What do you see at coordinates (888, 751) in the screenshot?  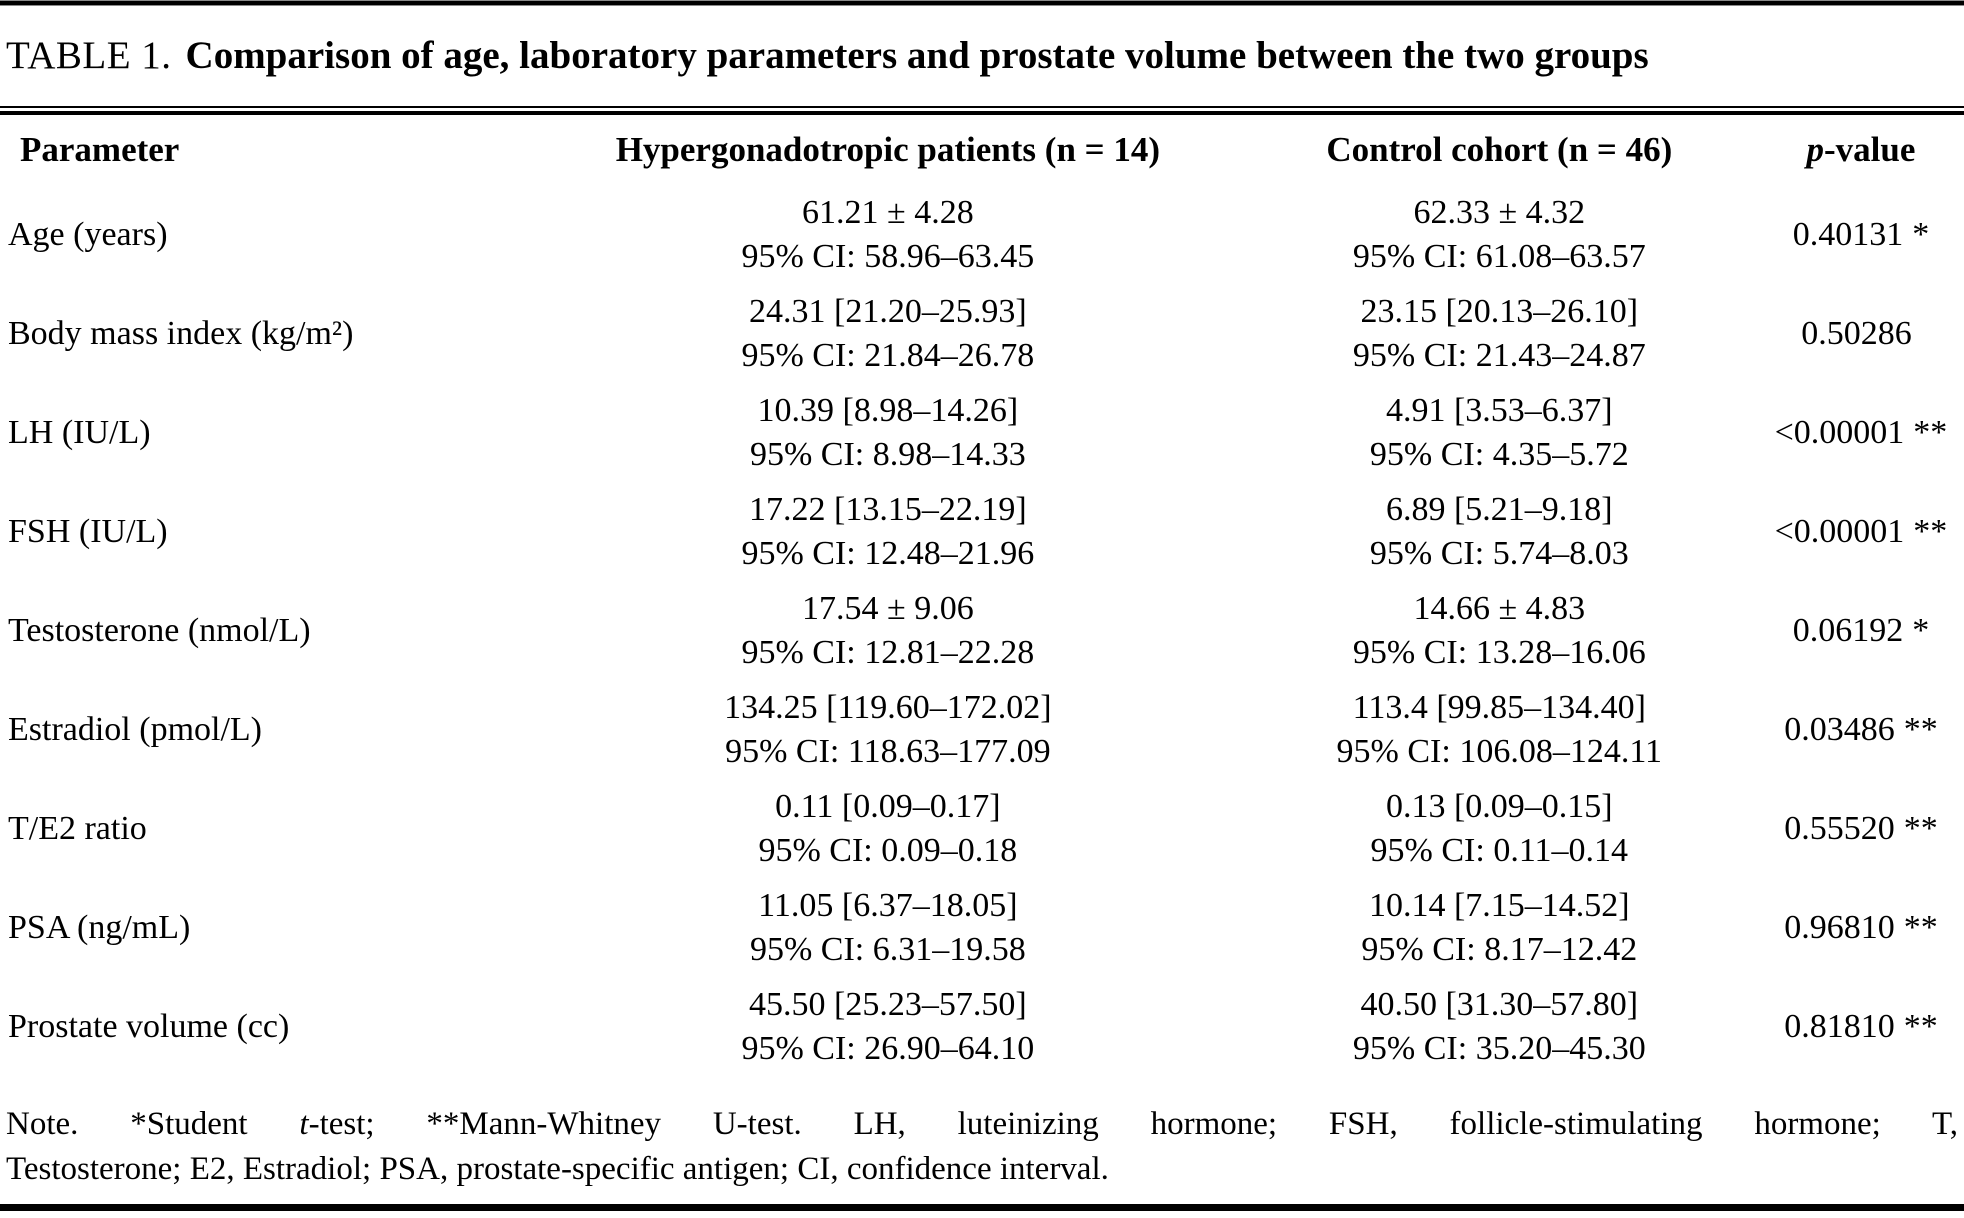 I see `group1-ci: 95% CI: 118.63–177.09` at bounding box center [888, 751].